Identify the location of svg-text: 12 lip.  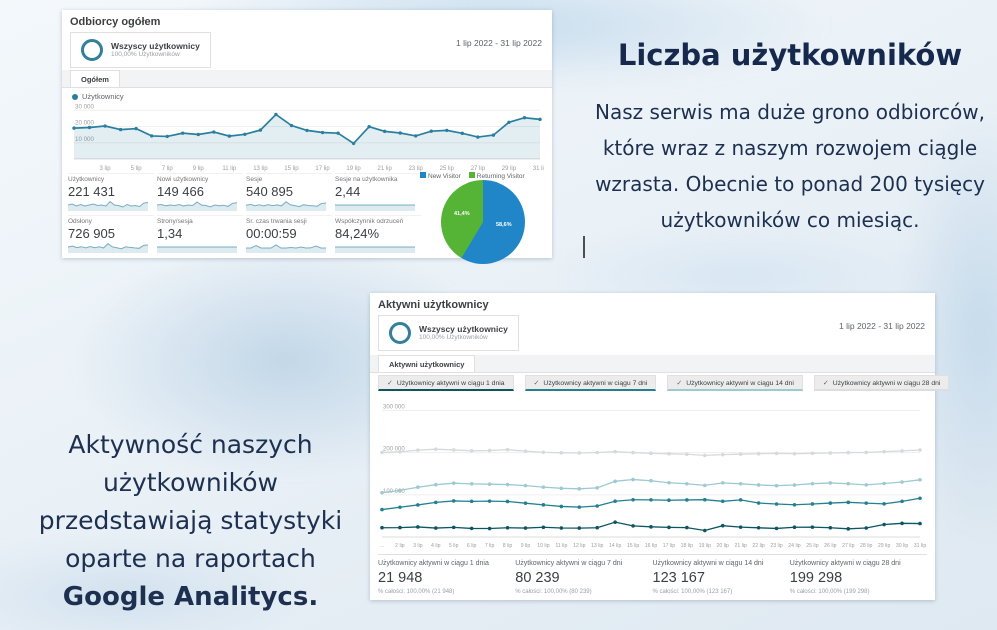
(579, 546).